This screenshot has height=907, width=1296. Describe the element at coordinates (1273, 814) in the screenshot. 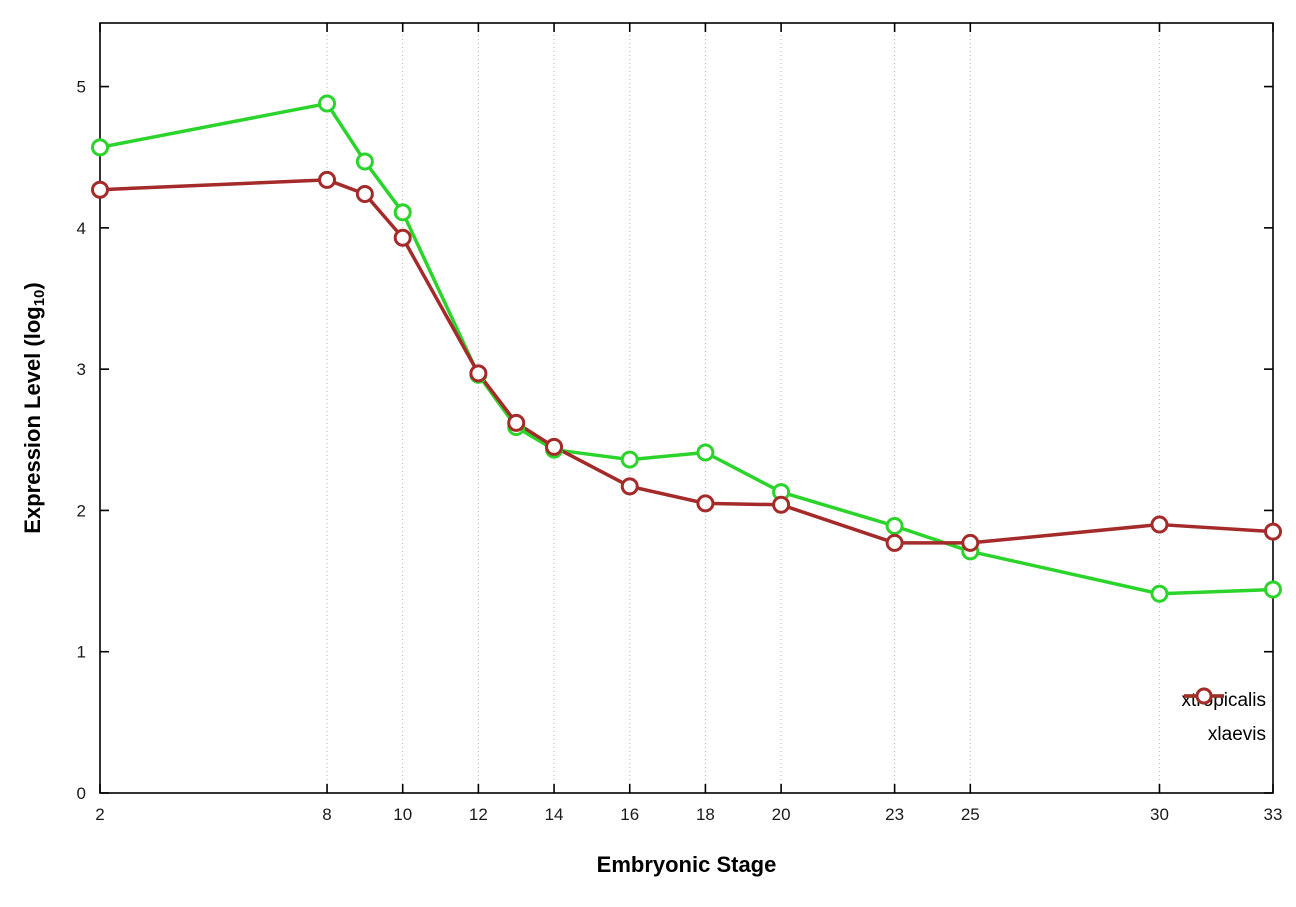

I see `svg-text: 33` at that location.